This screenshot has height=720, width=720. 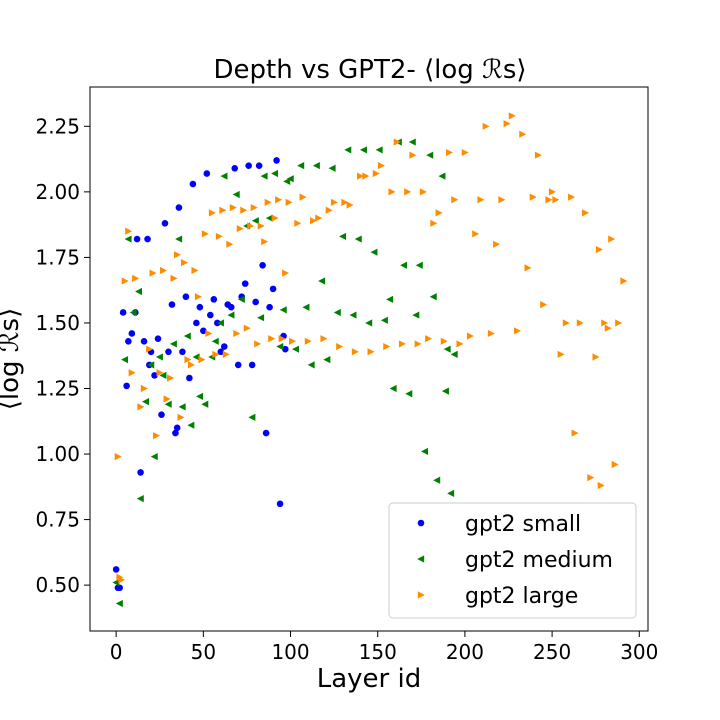 I want to click on x-tick-label: 100, so click(x=290, y=652).